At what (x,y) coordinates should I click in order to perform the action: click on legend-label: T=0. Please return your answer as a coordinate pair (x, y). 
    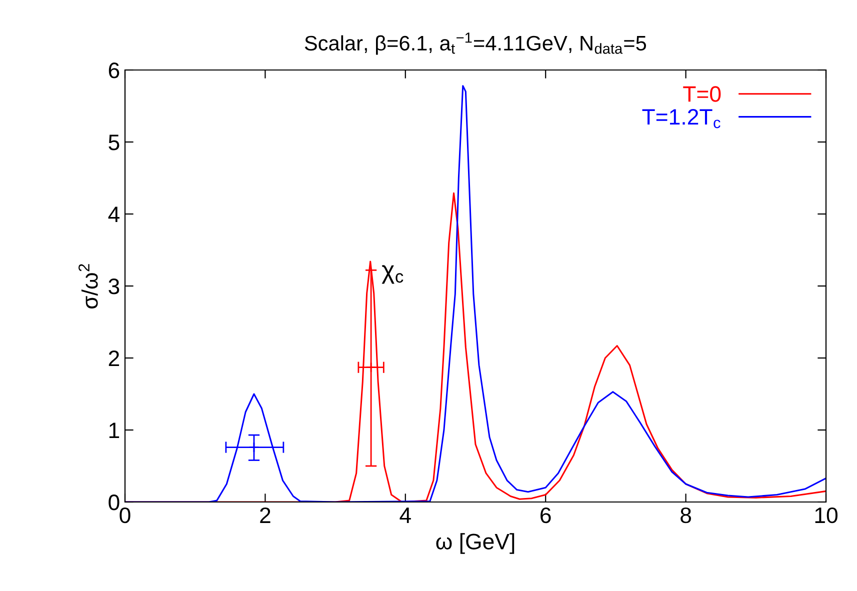
    Looking at the image, I should click on (702, 94).